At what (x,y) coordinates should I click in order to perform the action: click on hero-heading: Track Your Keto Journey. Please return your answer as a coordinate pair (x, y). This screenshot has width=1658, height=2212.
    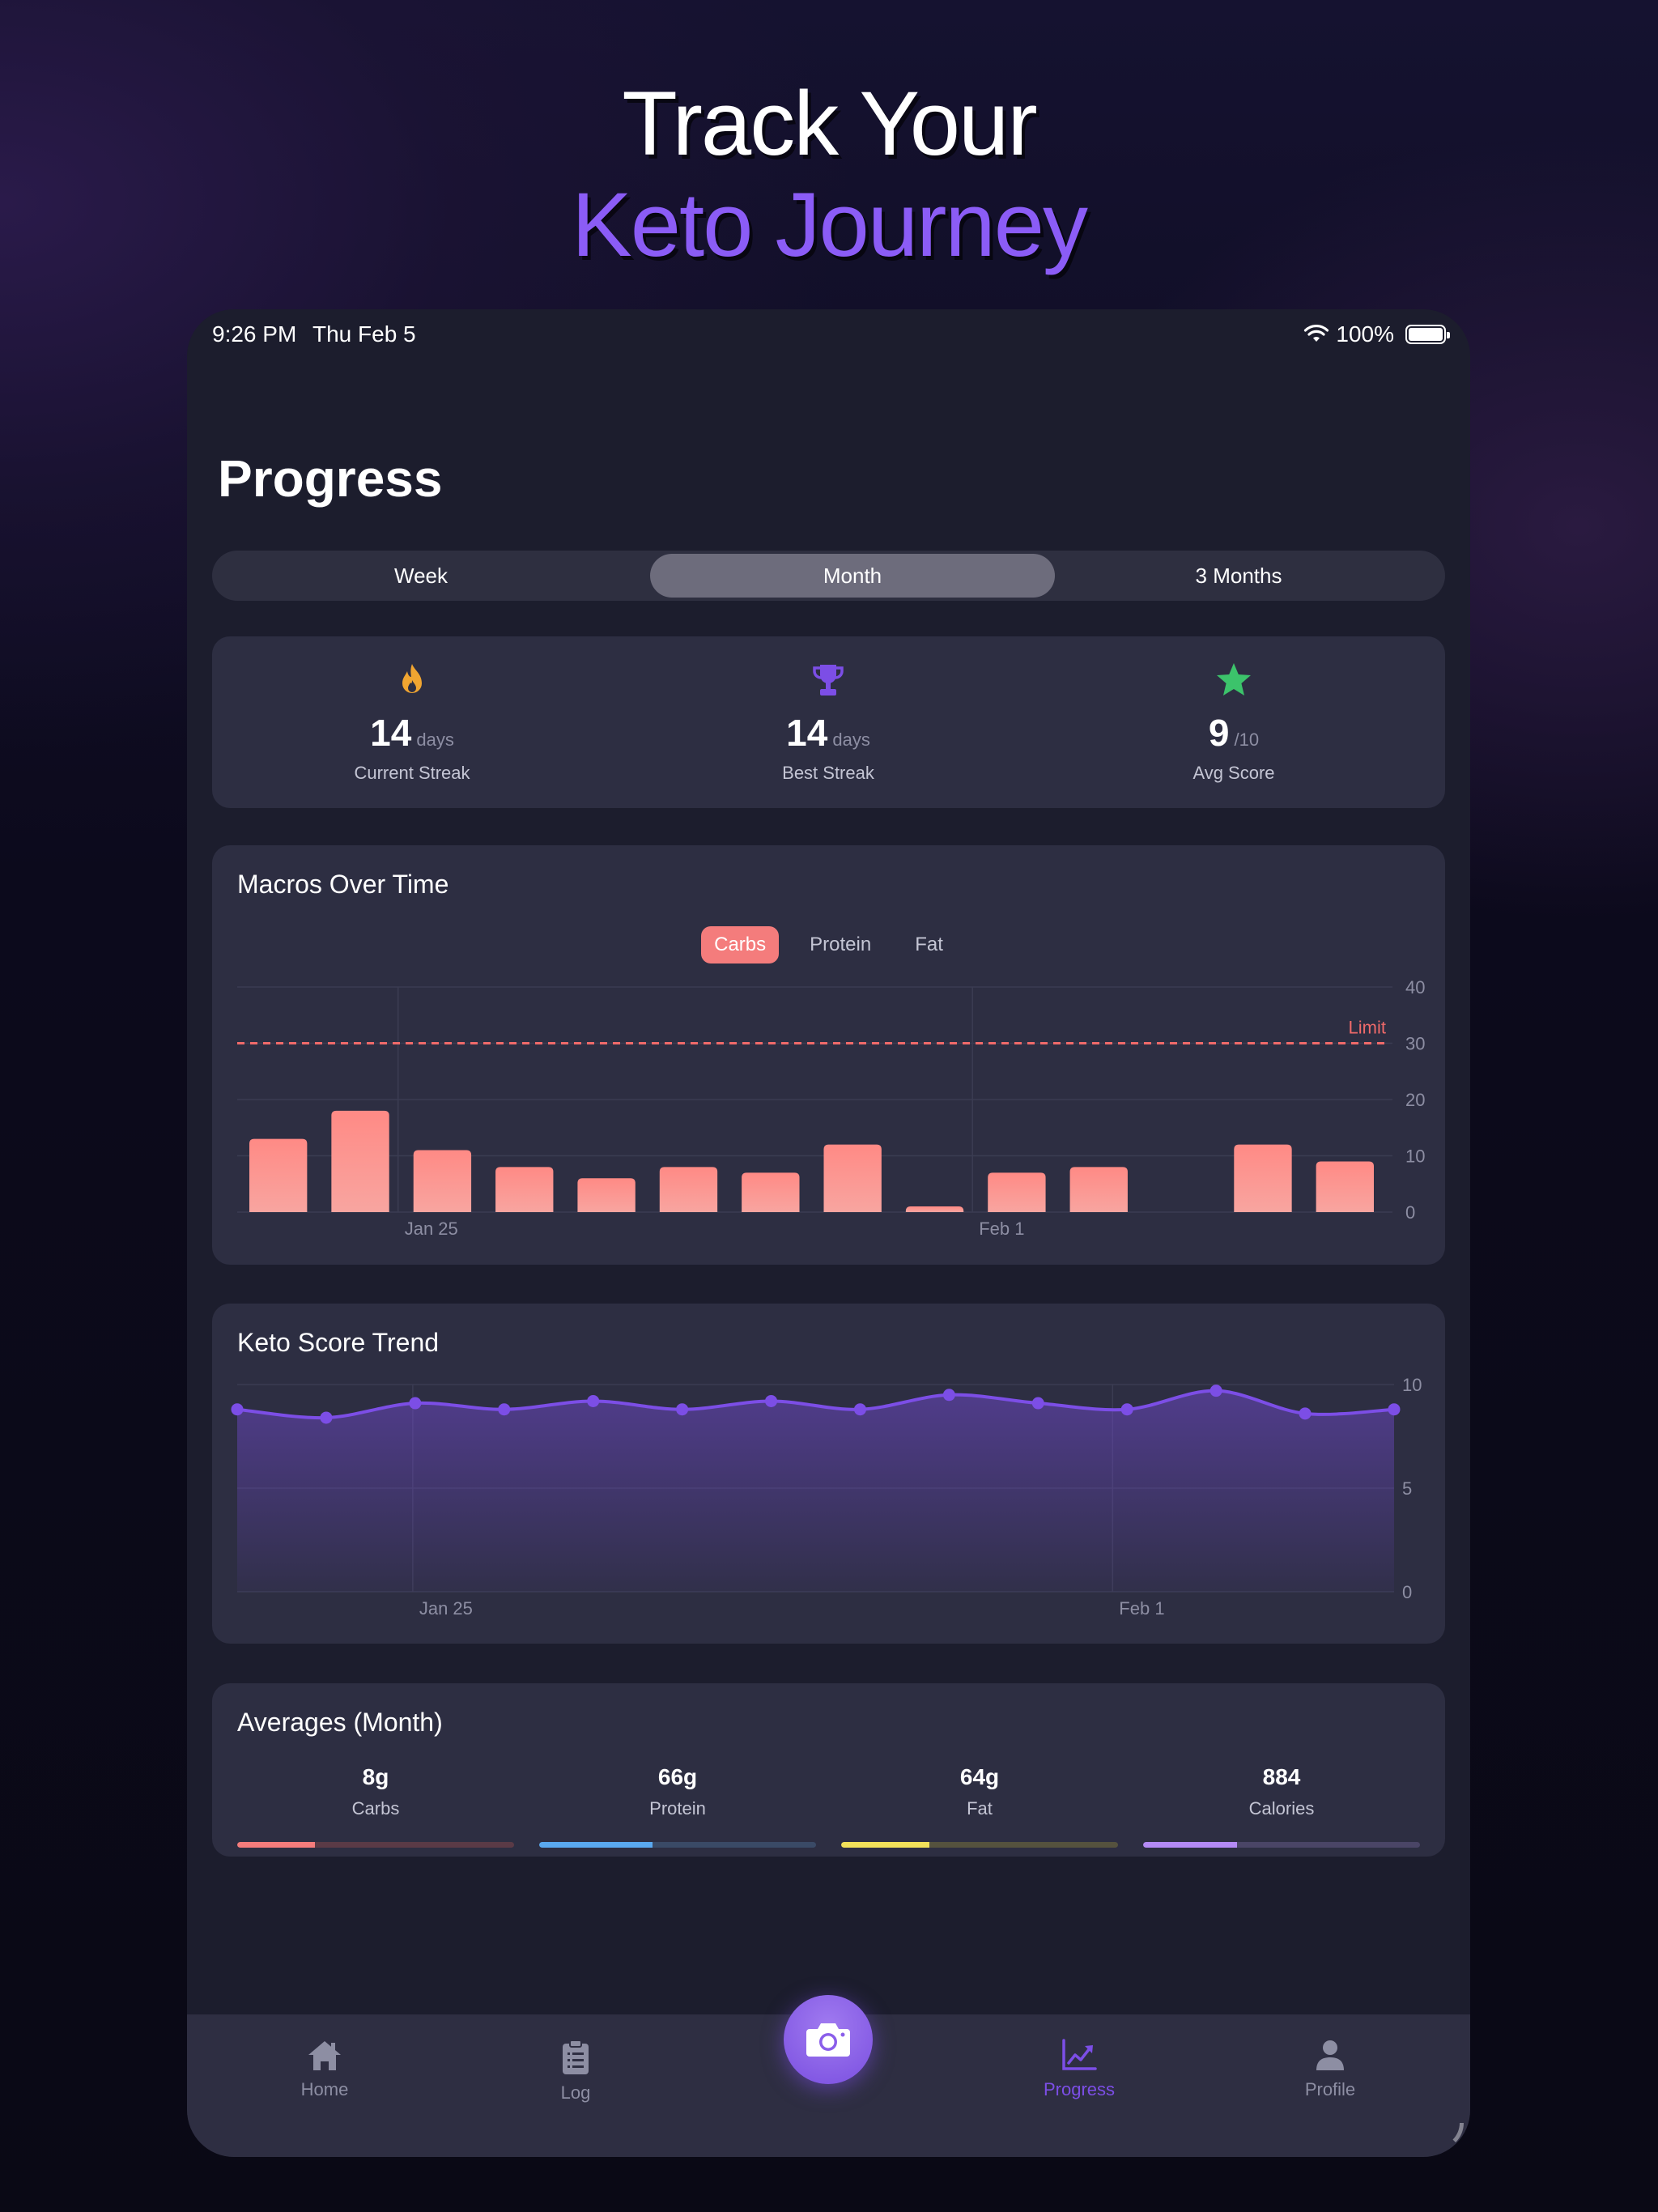
    Looking at the image, I should click on (829, 174).